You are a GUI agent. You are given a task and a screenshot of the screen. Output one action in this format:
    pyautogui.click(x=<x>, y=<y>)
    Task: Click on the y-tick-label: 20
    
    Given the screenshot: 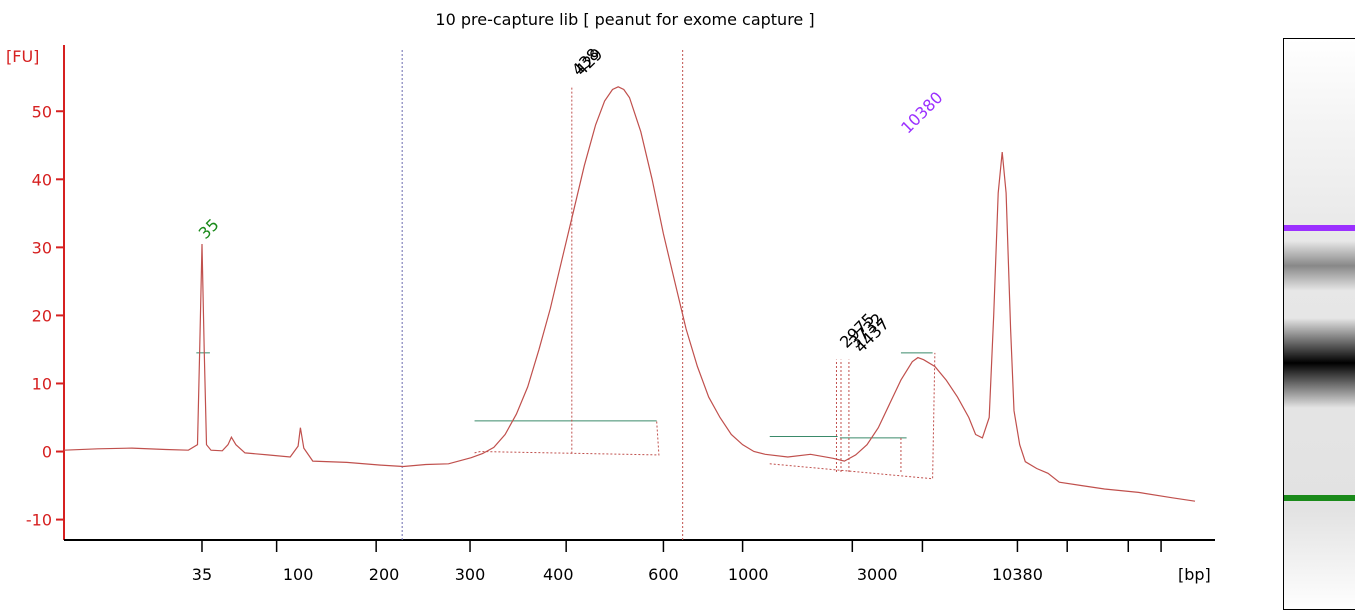 What is the action you would take?
    pyautogui.click(x=42, y=315)
    